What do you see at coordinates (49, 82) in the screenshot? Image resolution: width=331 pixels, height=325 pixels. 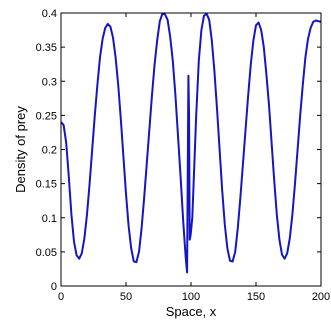 I see `y-tick-label: 0.3` at bounding box center [49, 82].